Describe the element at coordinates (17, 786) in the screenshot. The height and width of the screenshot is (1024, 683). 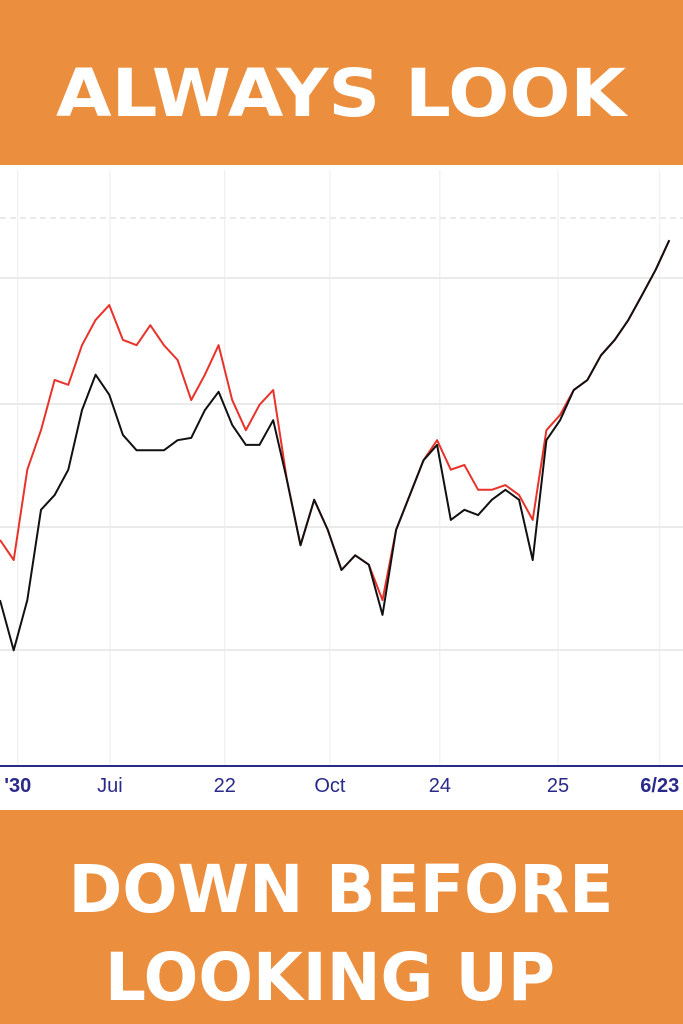
I see `x-tick-label: '30` at that location.